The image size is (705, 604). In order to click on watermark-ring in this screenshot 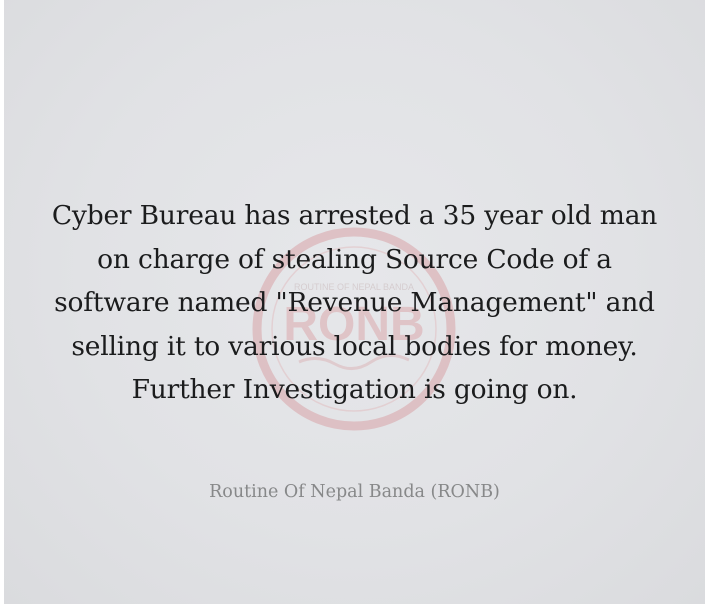, I will do `click(354, 329)`.